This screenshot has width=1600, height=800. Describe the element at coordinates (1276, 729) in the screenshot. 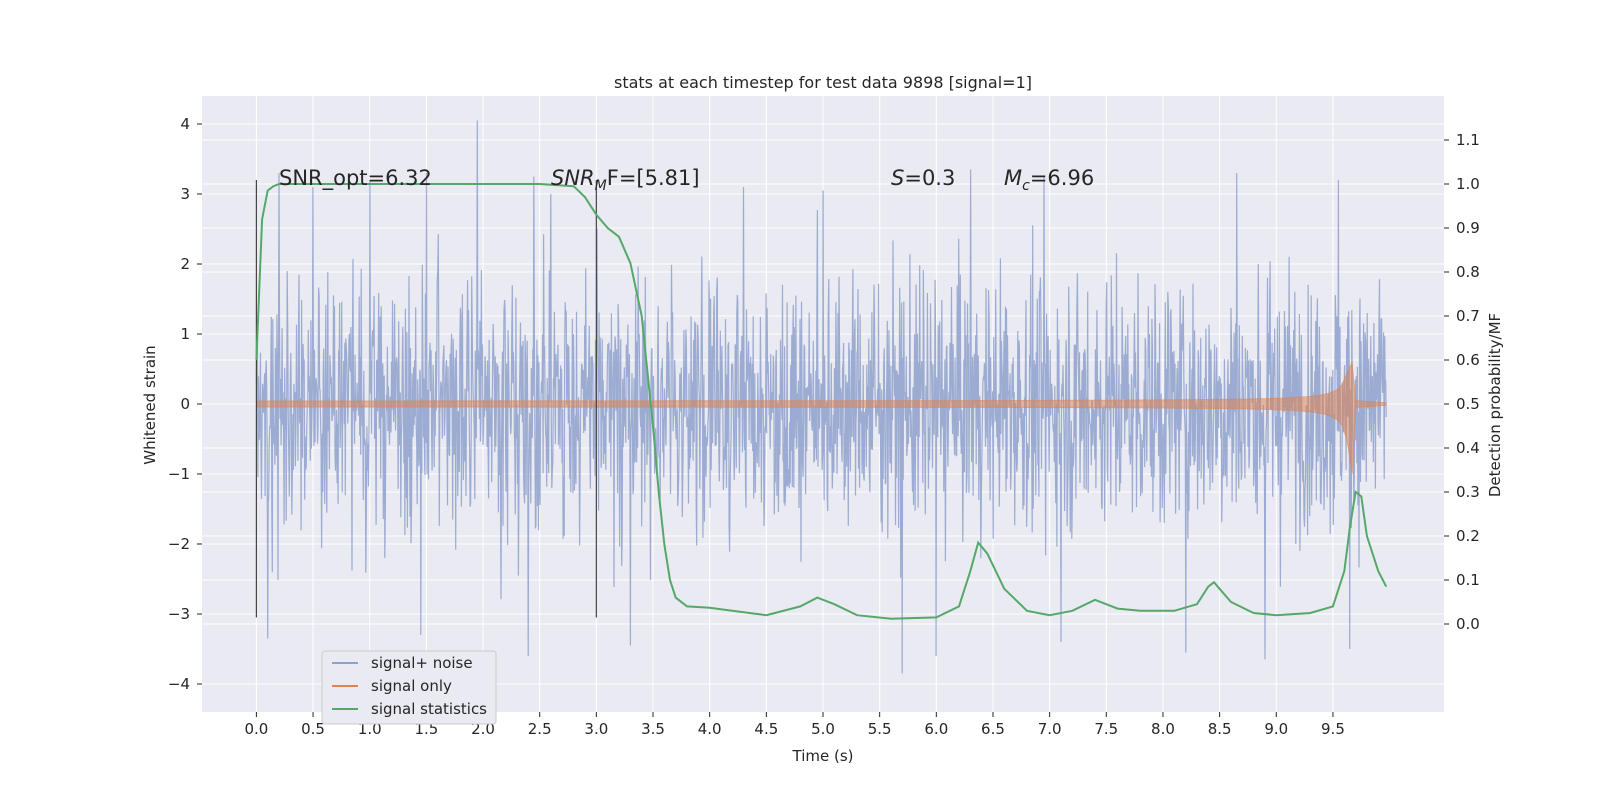

I see `x-tick-label: 9.0` at that location.